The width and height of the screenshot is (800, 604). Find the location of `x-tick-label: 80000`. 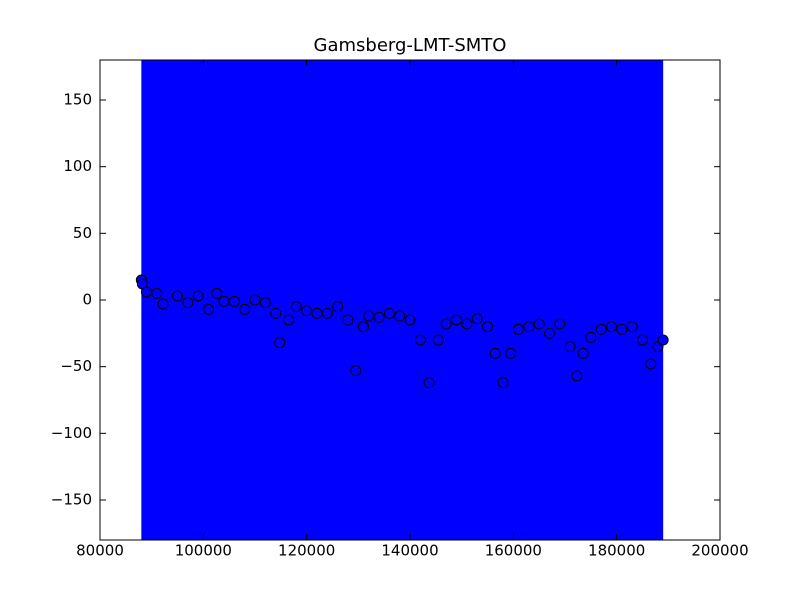

x-tick-label: 80000 is located at coordinates (100, 551).